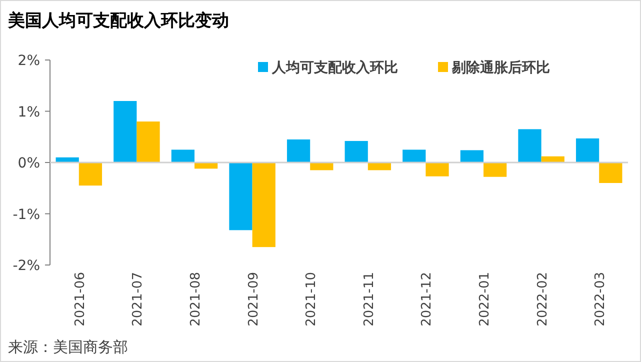 The height and width of the screenshot is (362, 641). I want to click on x-tick-label: 2021-08, so click(196, 299).